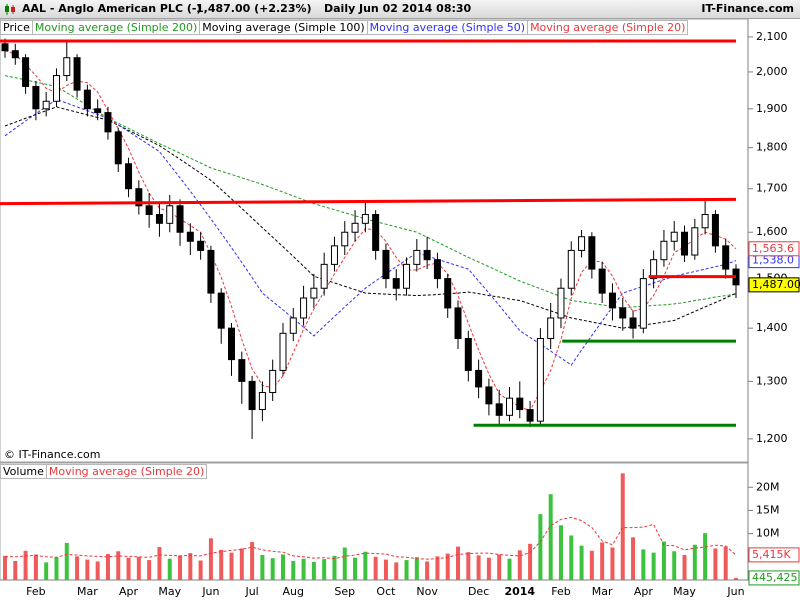 The image size is (800, 600). Describe the element at coordinates (772, 231) in the screenshot. I see `y-tick-label: 1,600` at that location.